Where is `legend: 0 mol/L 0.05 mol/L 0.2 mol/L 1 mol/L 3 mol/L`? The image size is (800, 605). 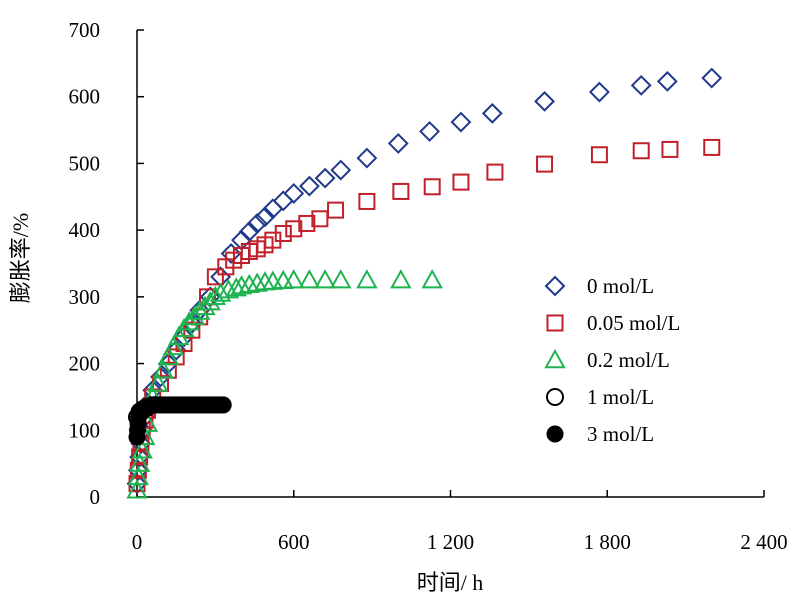 legend: 0 mol/L 0.05 mol/L 0.2 mol/L 1 mol/L 3 mol/L is located at coordinates (612, 360).